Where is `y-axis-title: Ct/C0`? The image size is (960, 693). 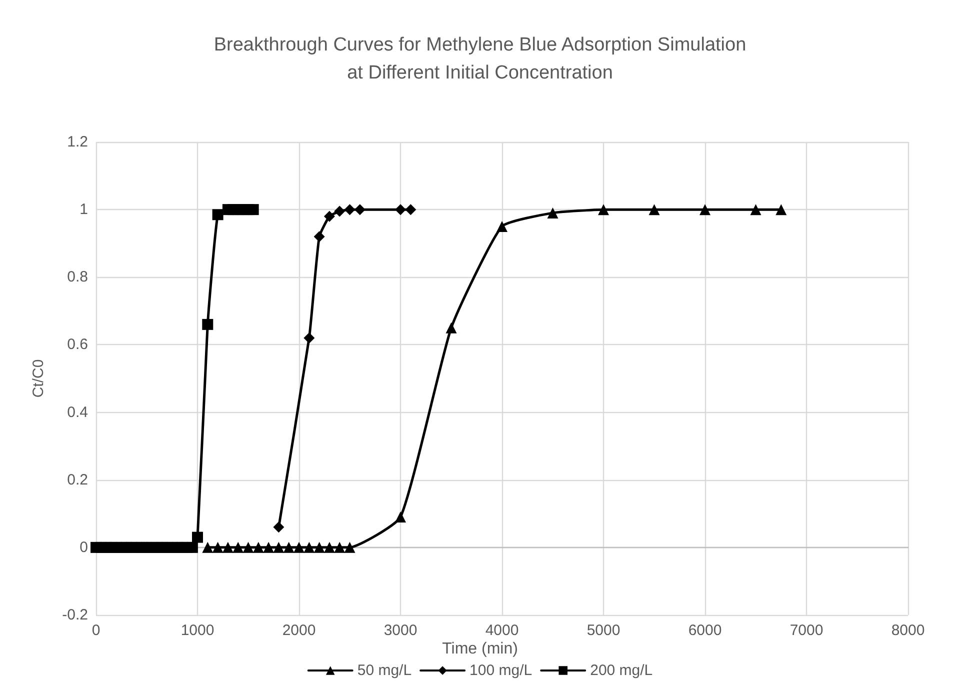
y-axis-title: Ct/C0 is located at coordinates (38, 378).